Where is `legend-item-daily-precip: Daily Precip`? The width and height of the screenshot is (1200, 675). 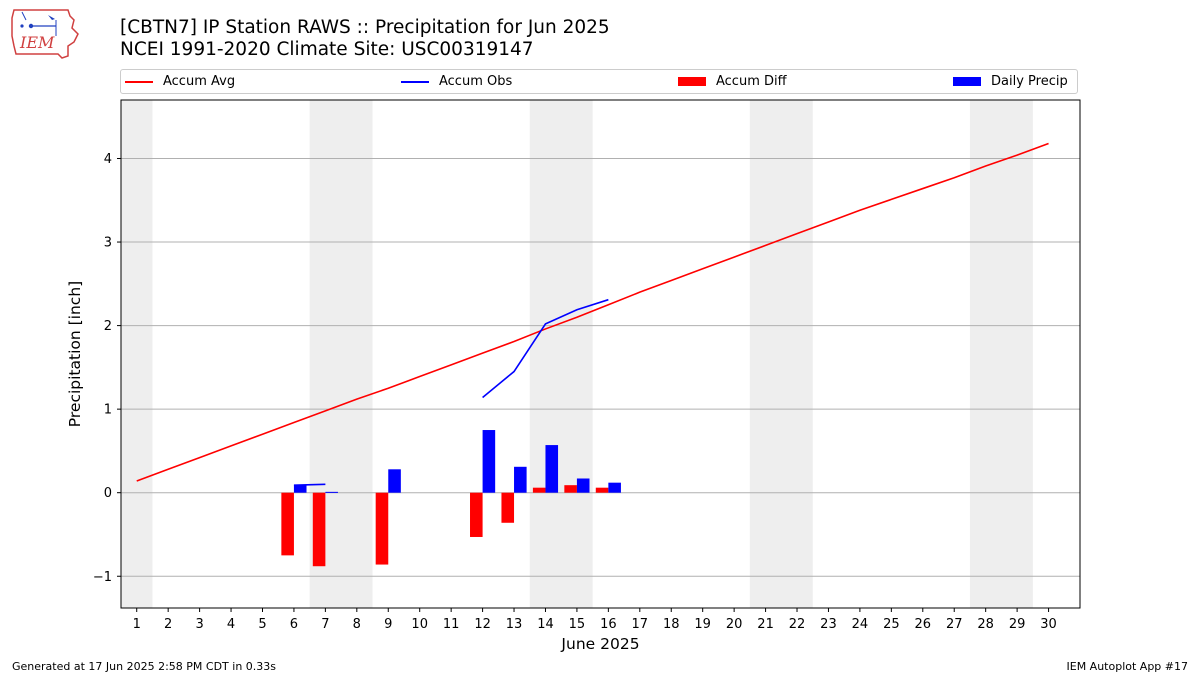
legend-item-daily-precip: Daily Precip is located at coordinates (1010, 81).